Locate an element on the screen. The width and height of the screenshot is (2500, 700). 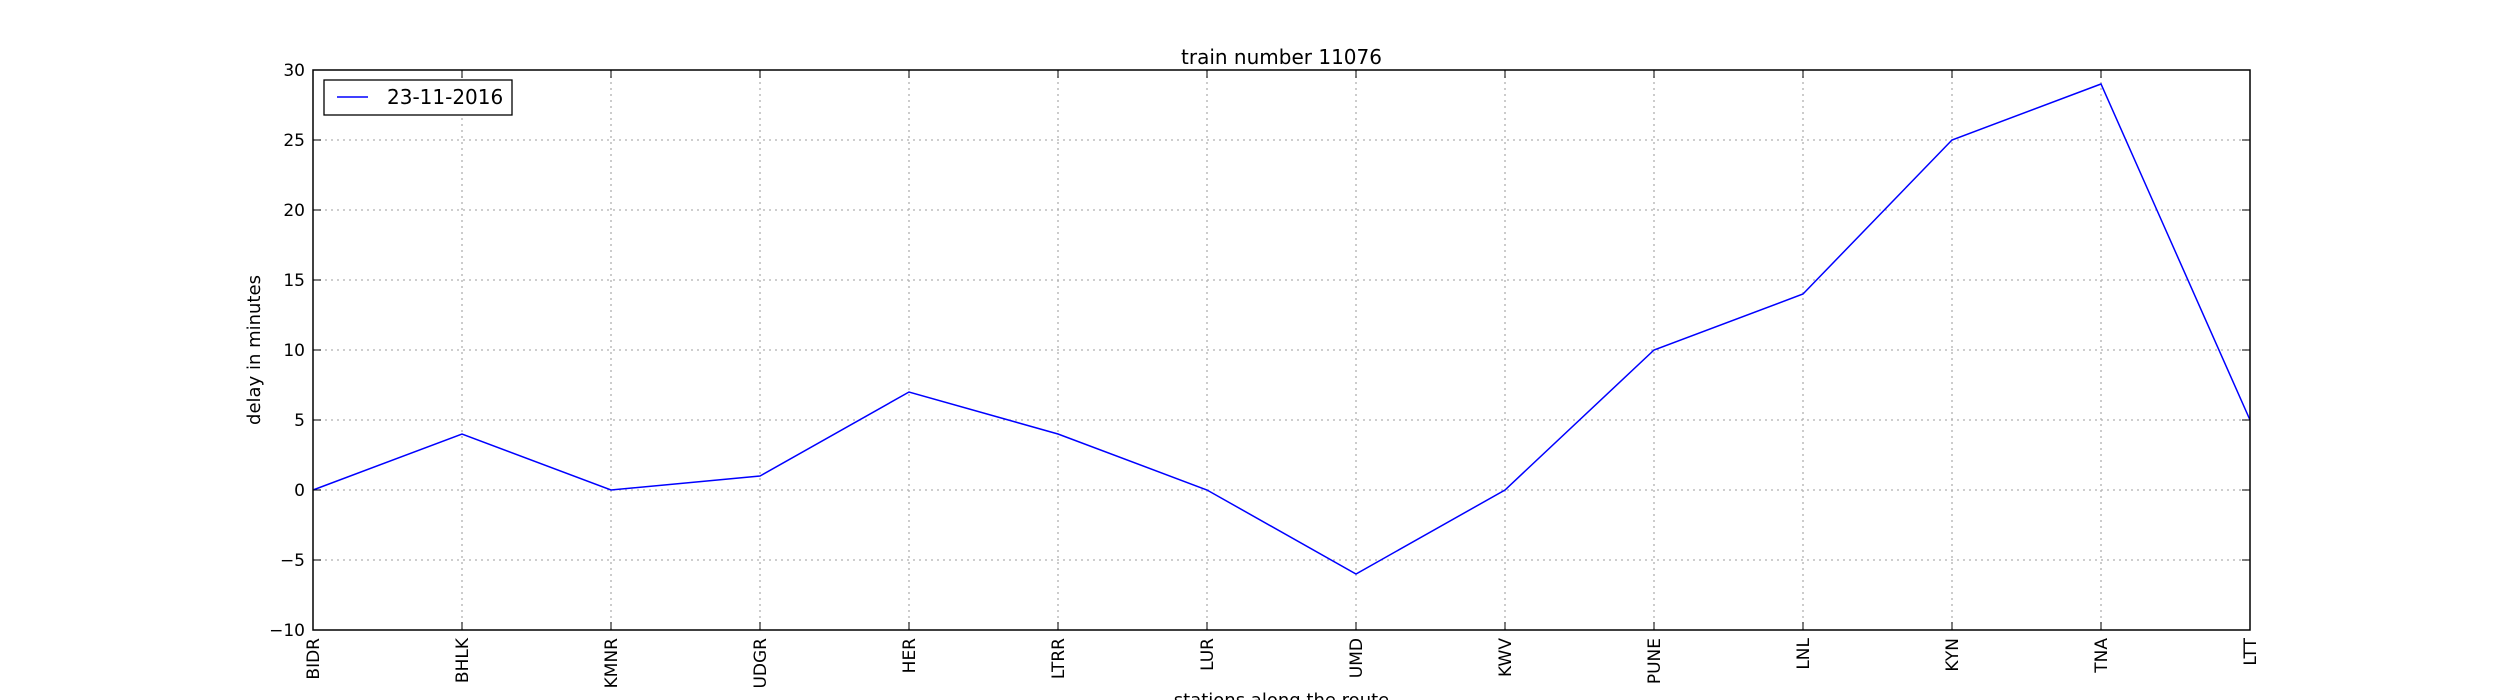
x-tick-label: KWV is located at coordinates (1506, 657).